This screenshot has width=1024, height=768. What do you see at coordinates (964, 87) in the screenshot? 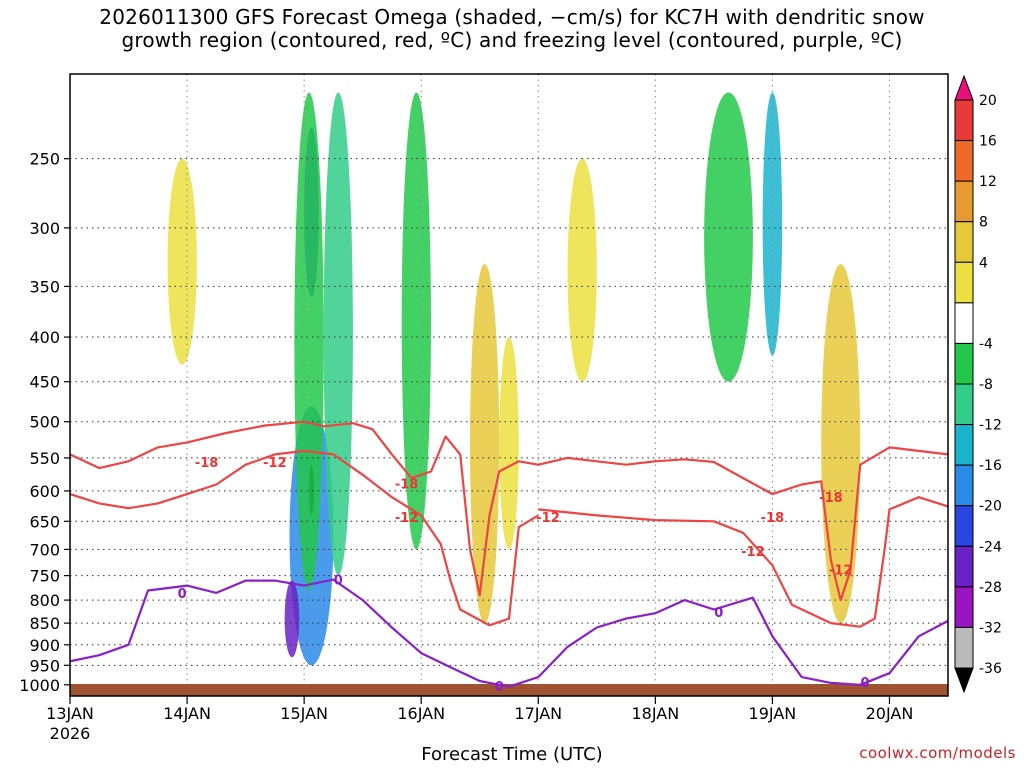
I see `colorbar-top-arrow` at bounding box center [964, 87].